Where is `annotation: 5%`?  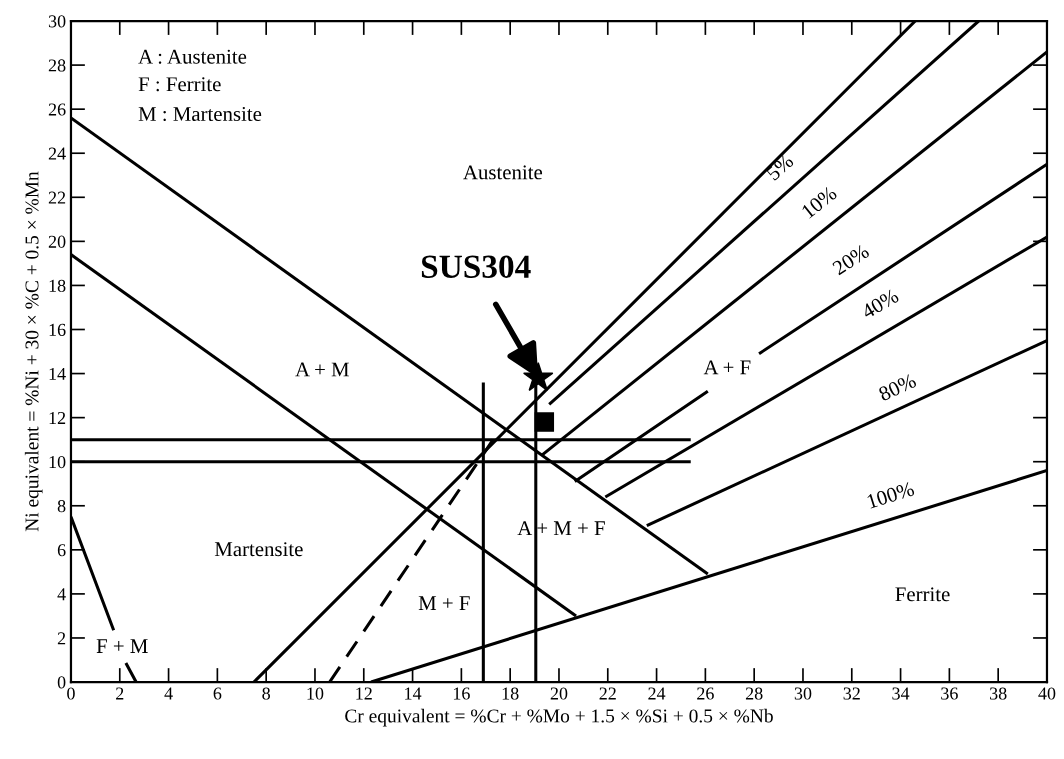 annotation: 5% is located at coordinates (780, 167).